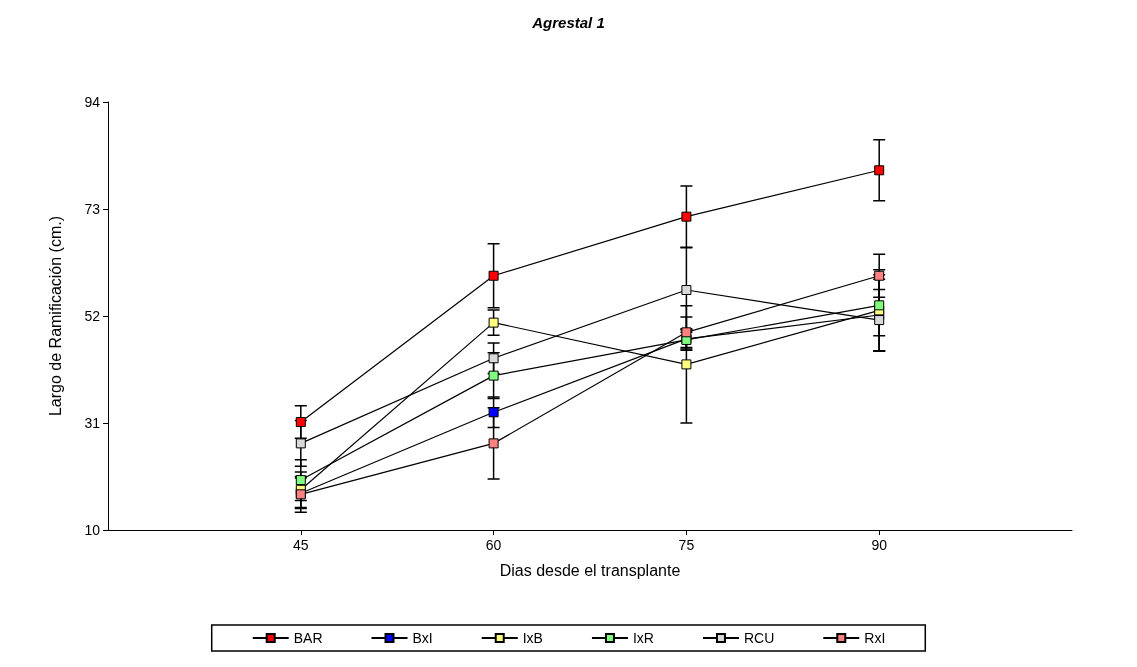 This screenshot has height=667, width=1137. What do you see at coordinates (92, 423) in the screenshot?
I see `y-tick-label: 31` at bounding box center [92, 423].